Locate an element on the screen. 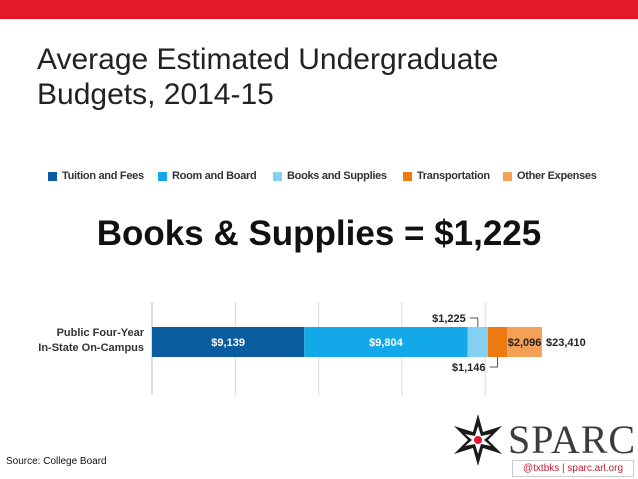 Image resolution: width=638 pixels, height=479 pixels. books-supplies-callout: Books & Supplies = $1,225 is located at coordinates (319, 233).